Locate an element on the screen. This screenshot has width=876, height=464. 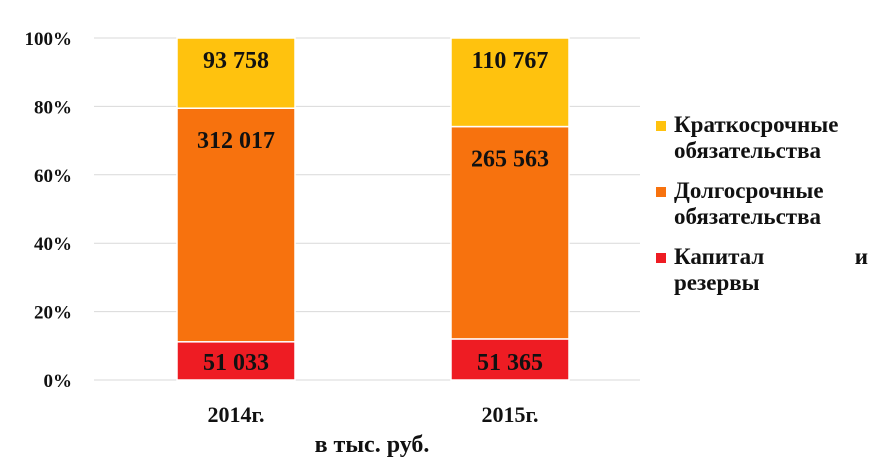
legend-label: Краткосрочные обязательства is located at coordinates (756, 137).